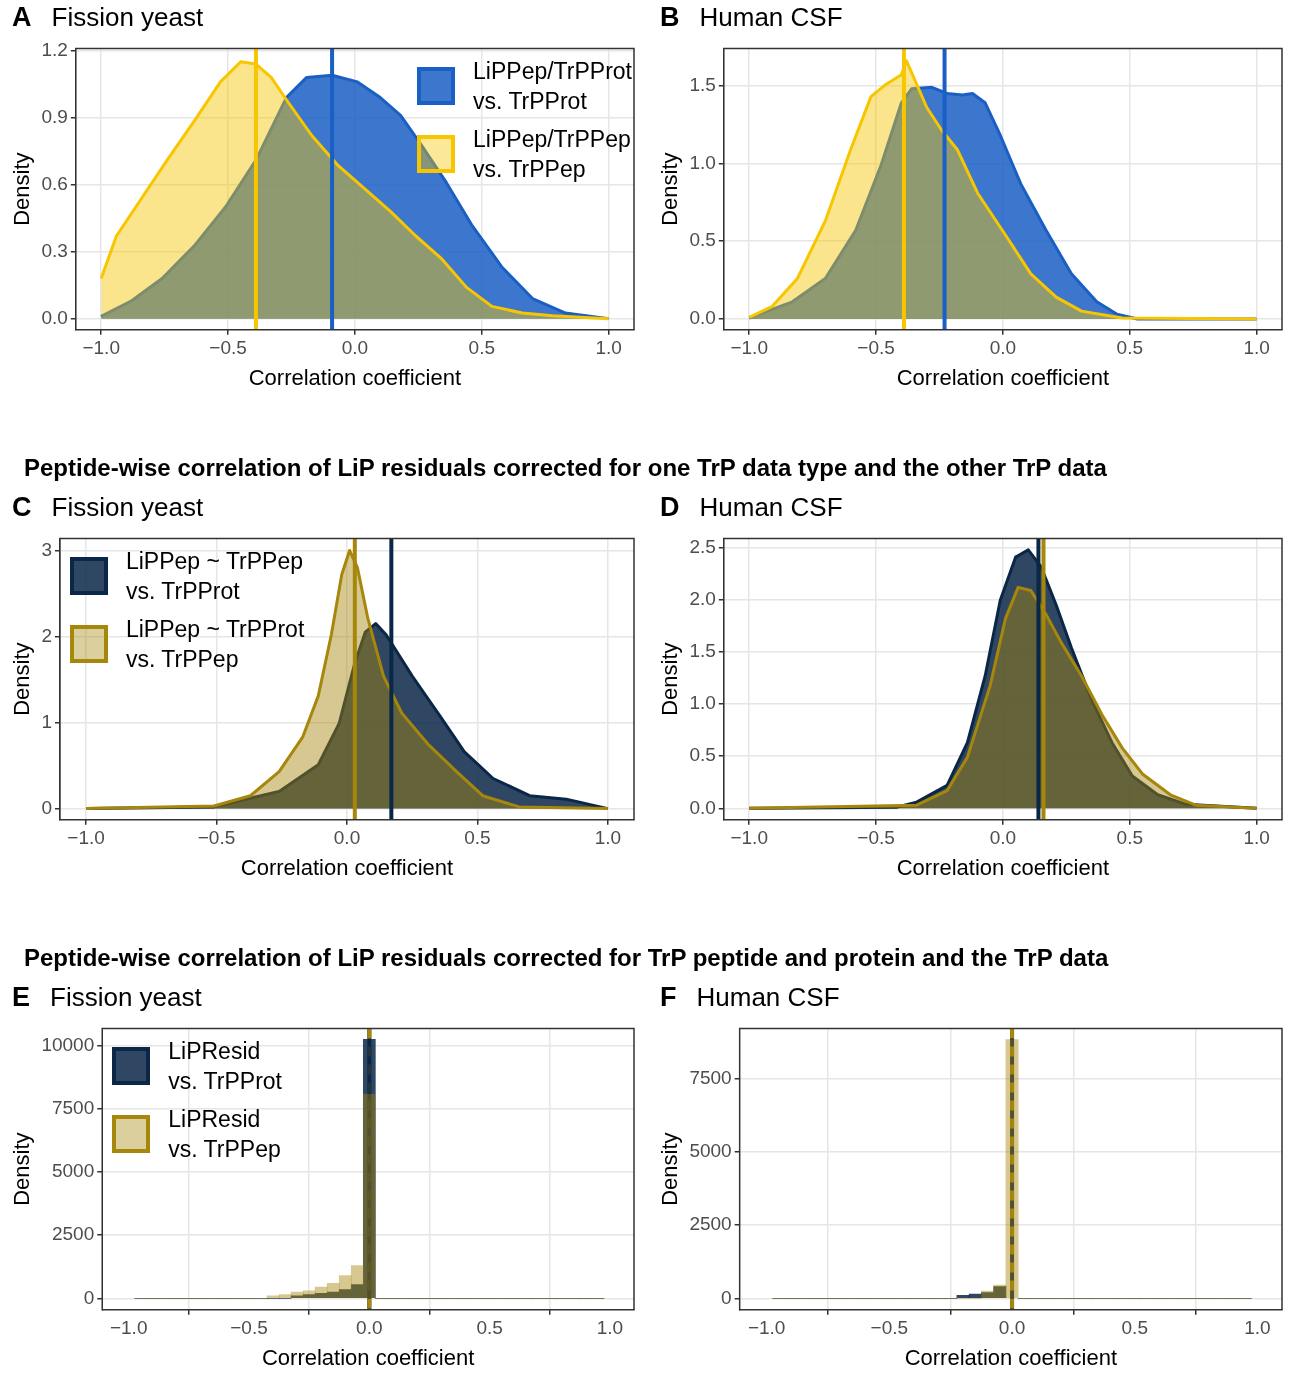 This screenshot has width=1296, height=1385. I want to click on y-tick-label: 1.2, so click(54, 49).